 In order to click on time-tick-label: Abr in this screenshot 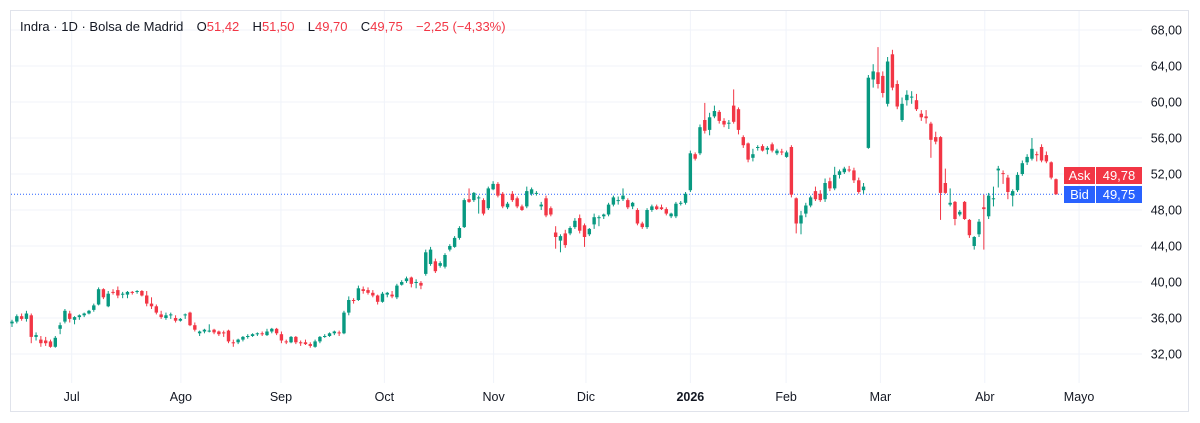, I will do `click(984, 397)`.